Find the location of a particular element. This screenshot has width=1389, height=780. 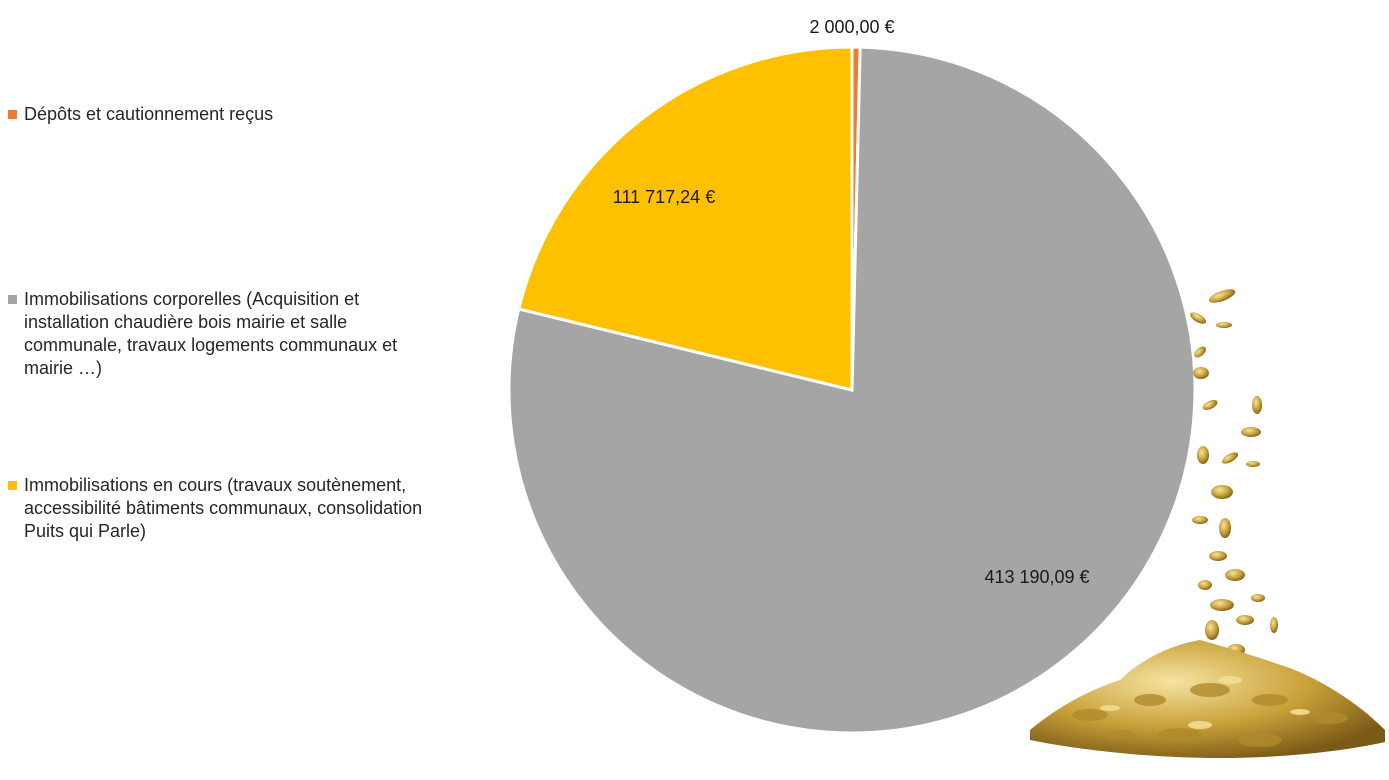

pie-slice-en-cours is located at coordinates (685, 218).